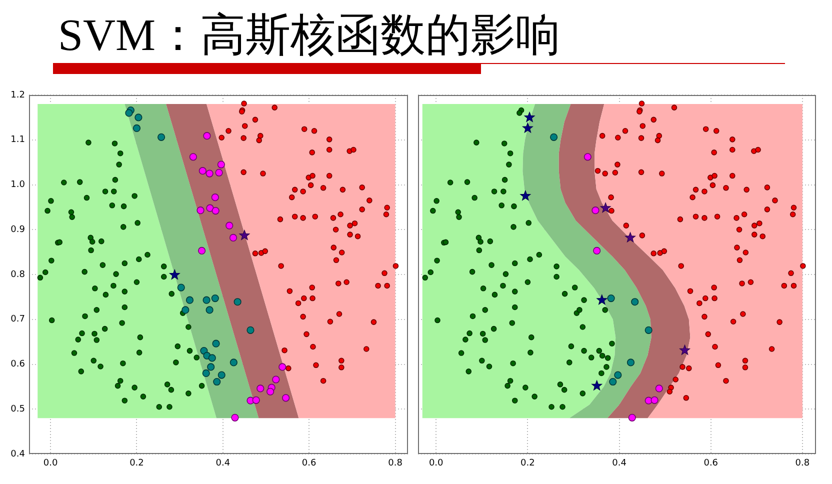 The image size is (832, 484). Describe the element at coordinates (18, 275) in the screenshot. I see `y-tick-label: 0.8` at that location.